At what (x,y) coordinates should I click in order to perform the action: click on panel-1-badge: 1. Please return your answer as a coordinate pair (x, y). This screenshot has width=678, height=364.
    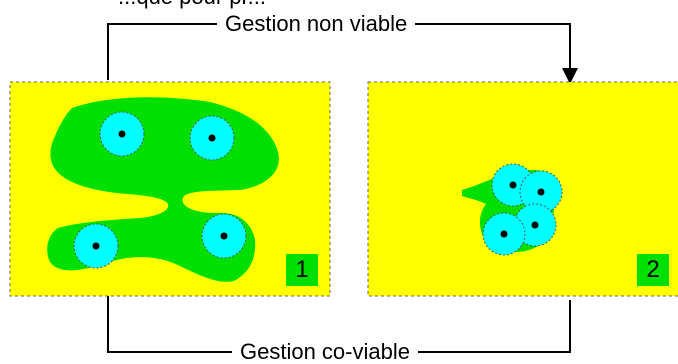
    Looking at the image, I should click on (302, 269).